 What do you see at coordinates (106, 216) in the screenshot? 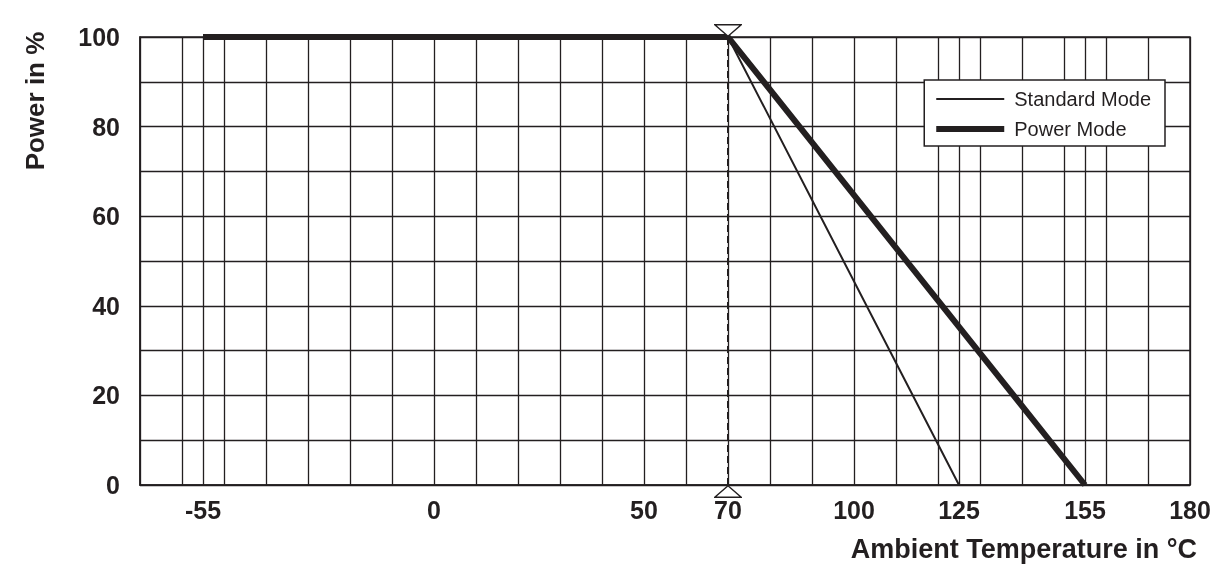
I see `y-tick-label: 60` at bounding box center [106, 216].